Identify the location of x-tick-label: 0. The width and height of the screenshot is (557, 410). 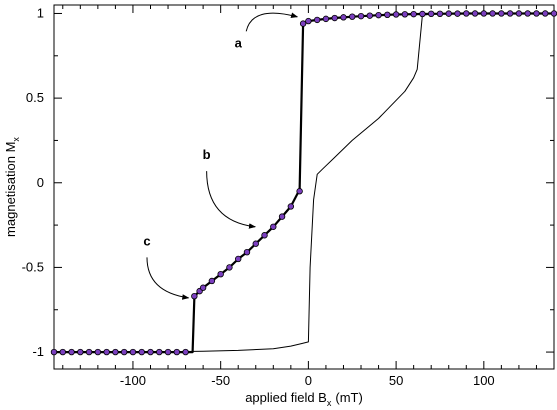
(308, 380).